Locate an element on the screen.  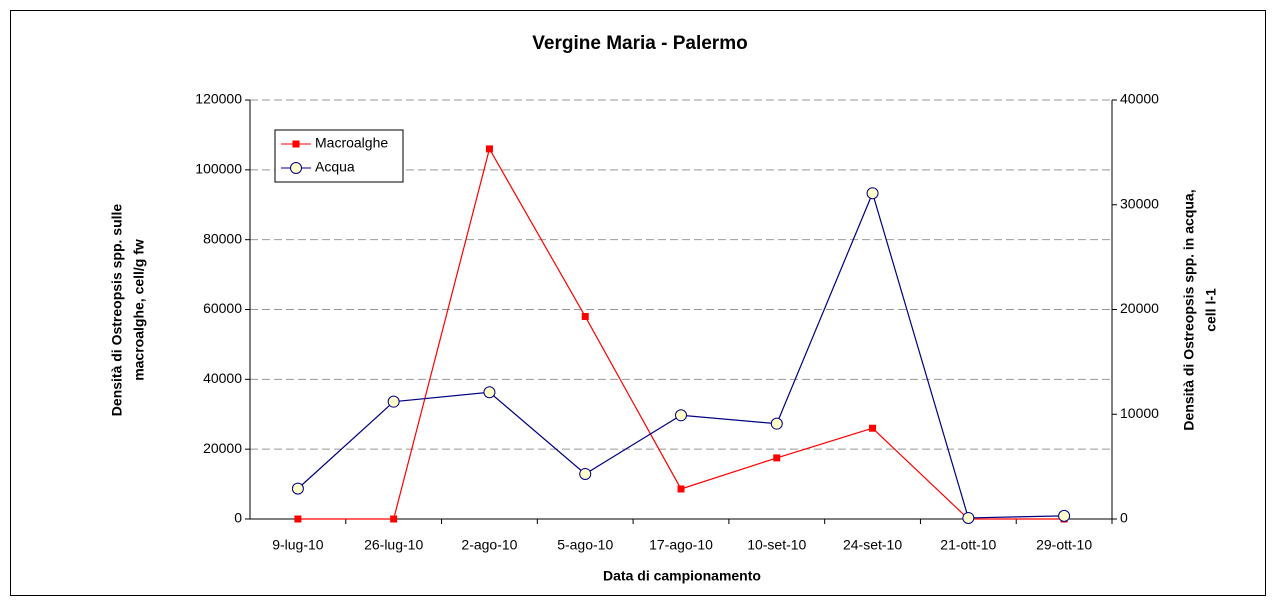
x-tick-label: 10-set-10 is located at coordinates (776, 545).